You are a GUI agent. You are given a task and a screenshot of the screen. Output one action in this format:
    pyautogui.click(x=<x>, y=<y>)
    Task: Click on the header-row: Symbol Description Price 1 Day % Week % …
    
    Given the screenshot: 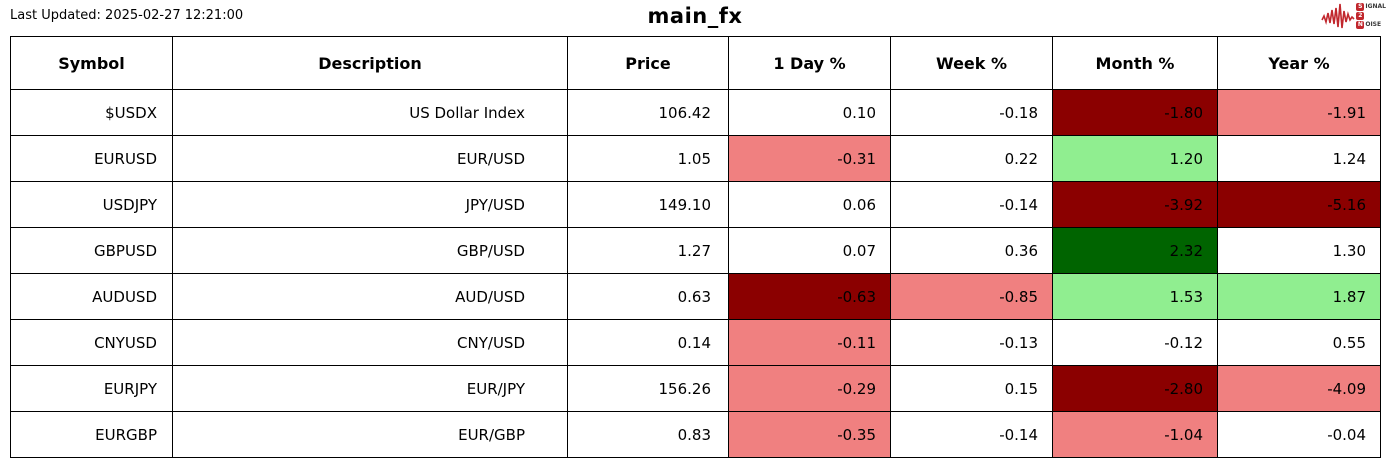 What is the action you would take?
    pyautogui.click(x=695, y=63)
    